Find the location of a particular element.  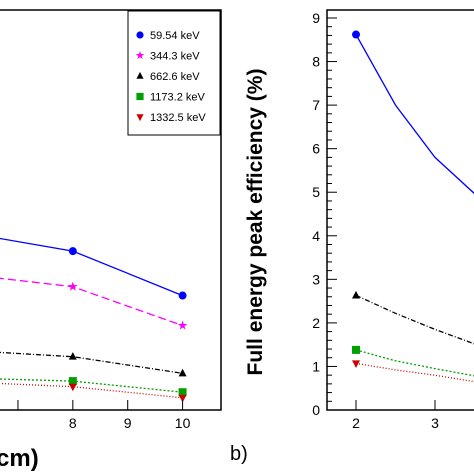

panel-b-x-tick-label: 2 is located at coordinates (356, 423).